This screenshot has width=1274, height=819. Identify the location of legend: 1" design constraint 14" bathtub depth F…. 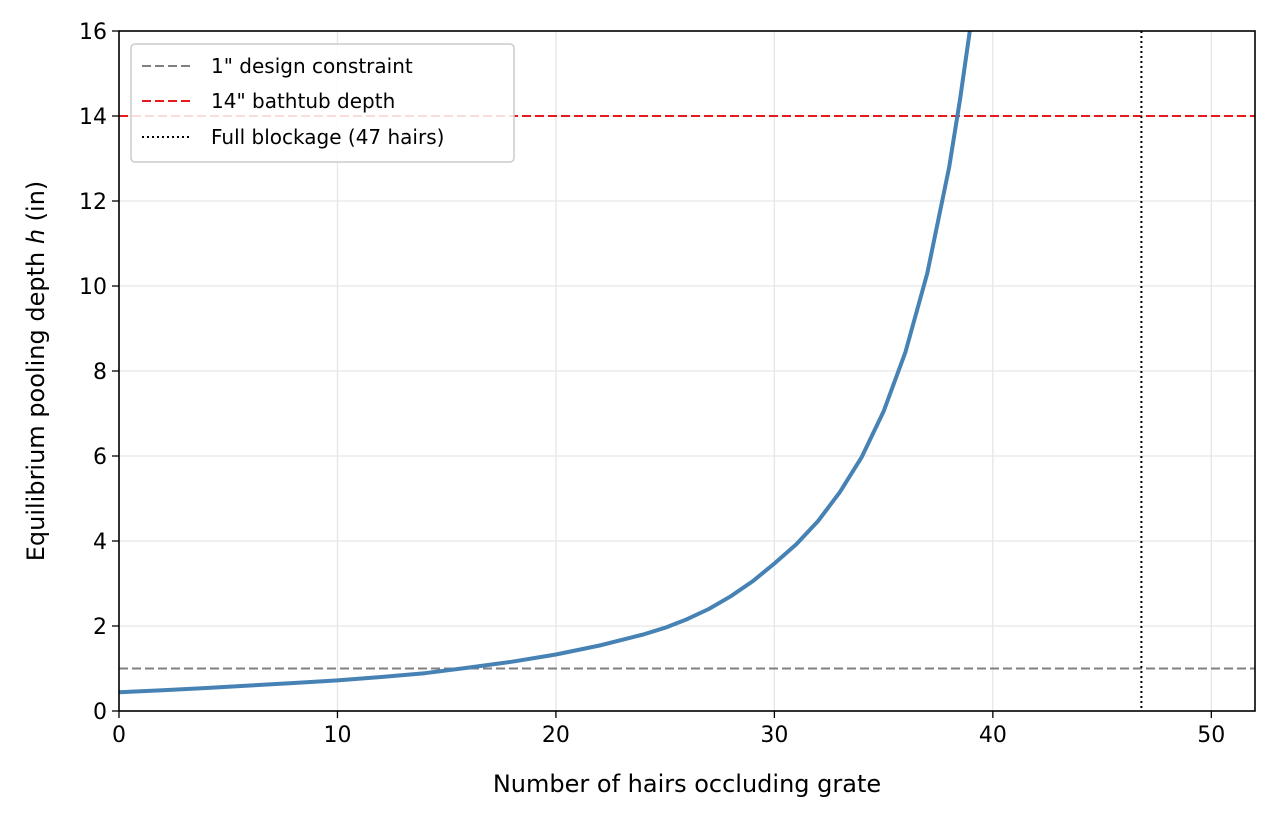
(322, 103).